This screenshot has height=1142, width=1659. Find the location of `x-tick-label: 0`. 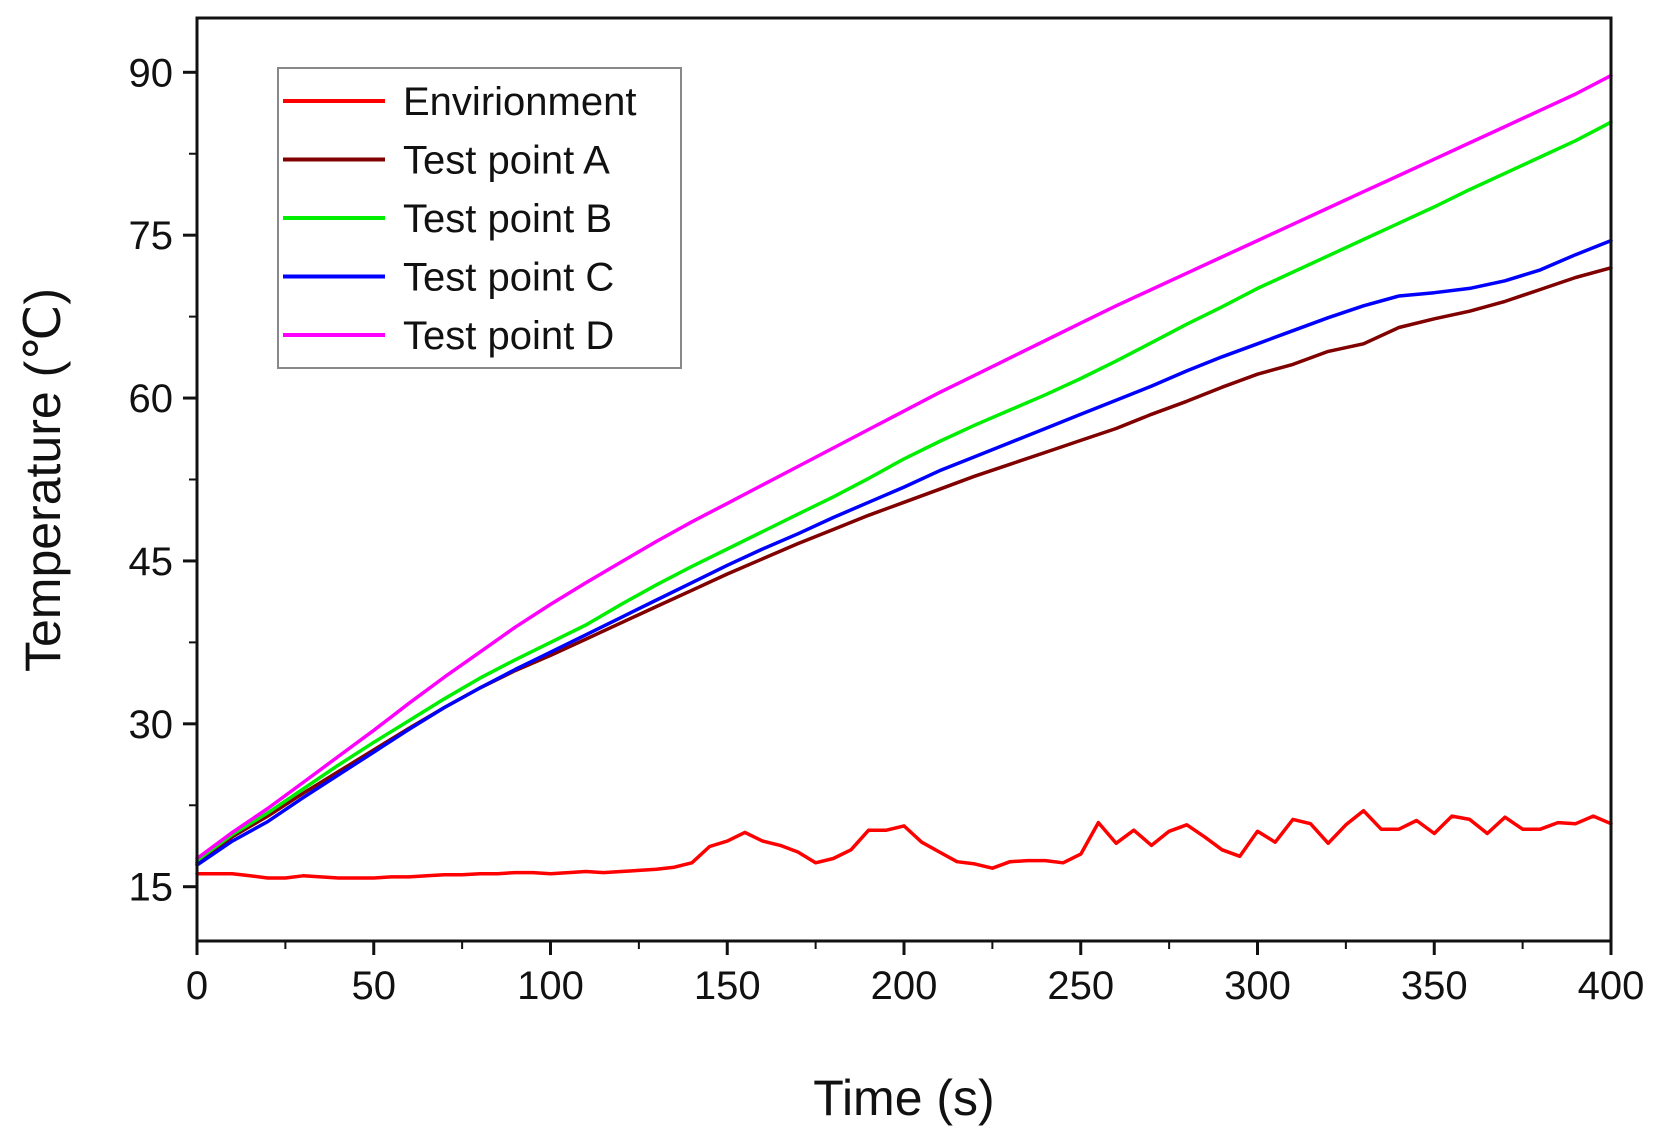

x-tick-label: 0 is located at coordinates (197, 986).